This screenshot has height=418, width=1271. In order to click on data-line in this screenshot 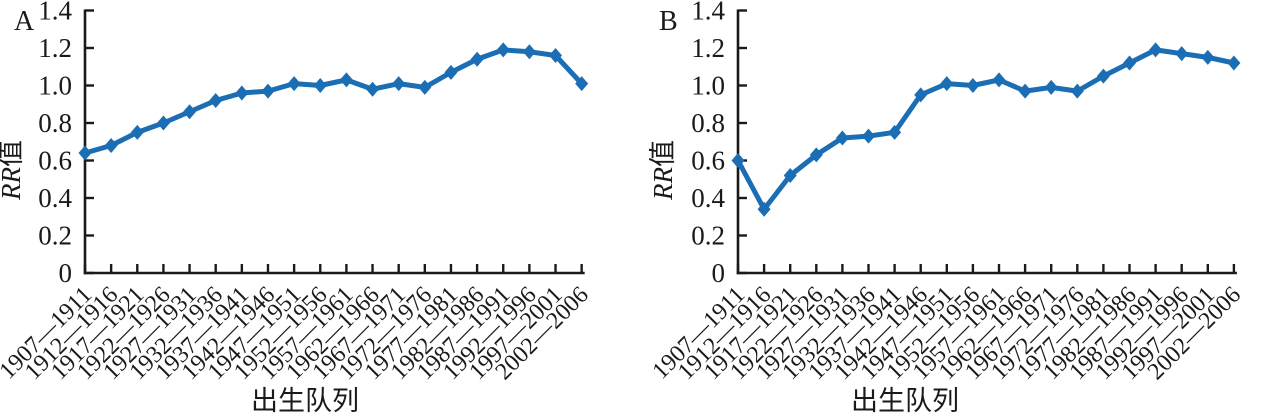, I will do `click(333, 101)`.